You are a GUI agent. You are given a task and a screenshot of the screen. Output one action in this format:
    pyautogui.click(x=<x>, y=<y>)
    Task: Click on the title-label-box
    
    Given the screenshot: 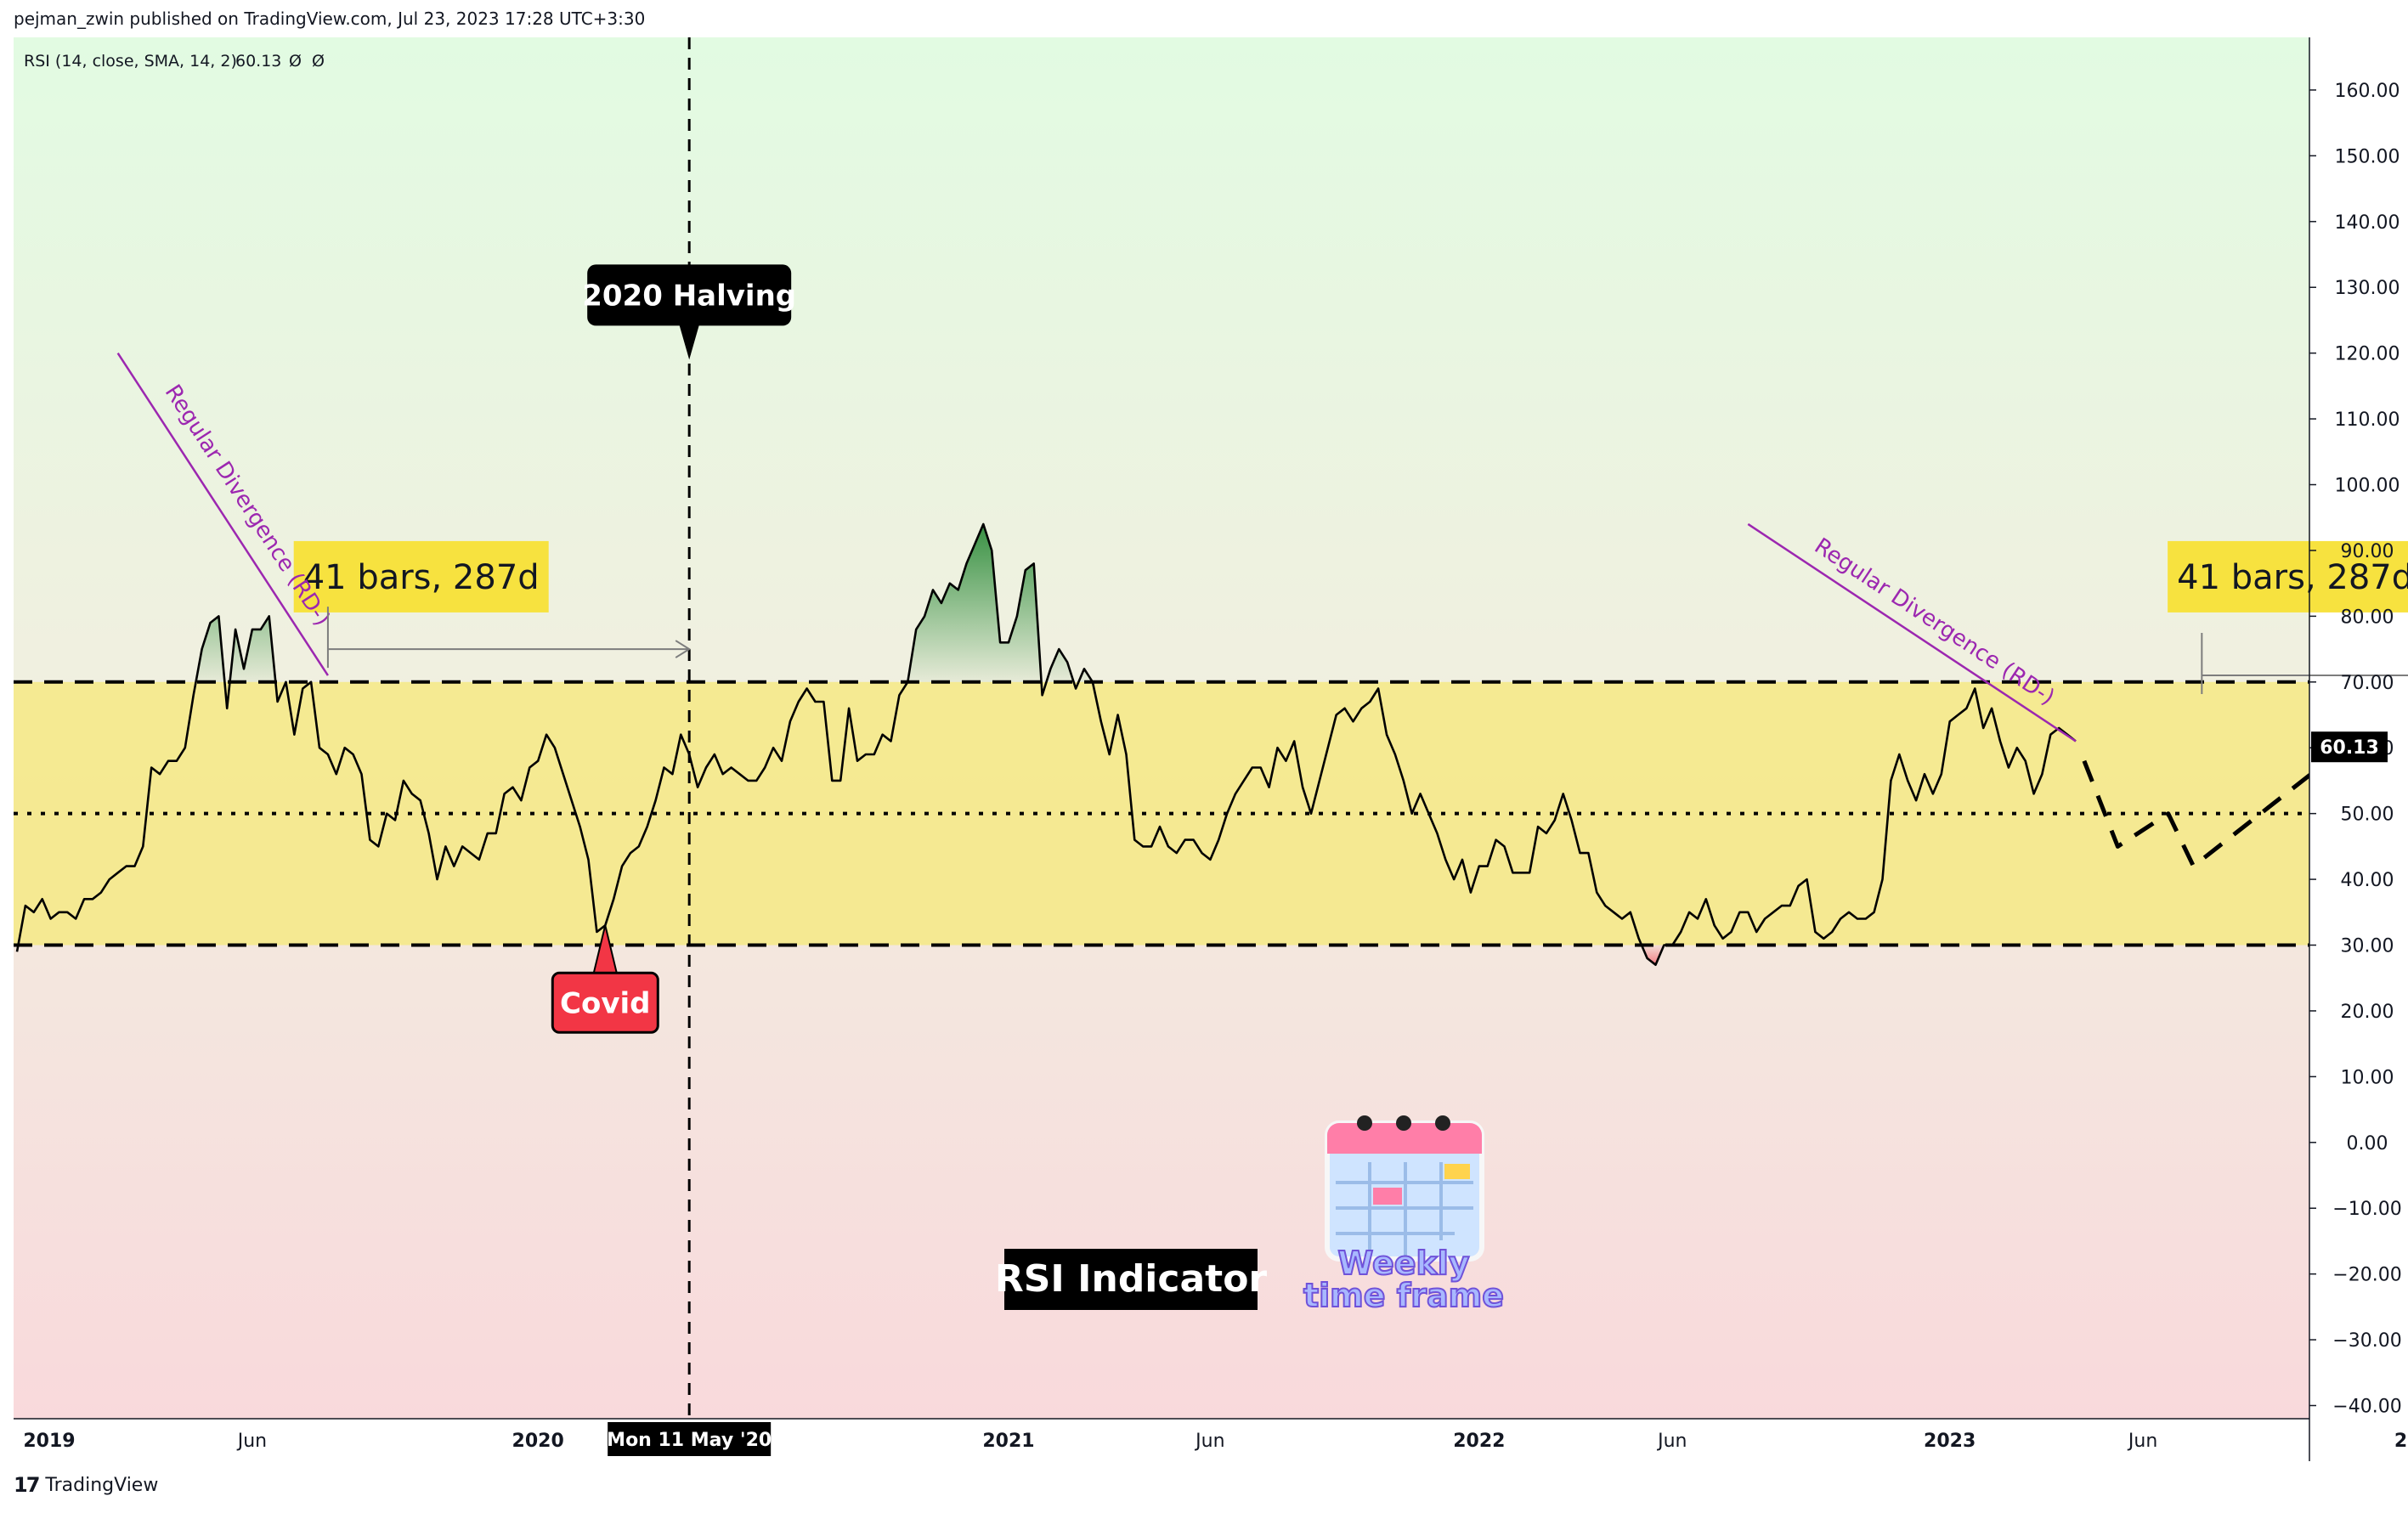 What is the action you would take?
    pyautogui.click(x=1131, y=1279)
    